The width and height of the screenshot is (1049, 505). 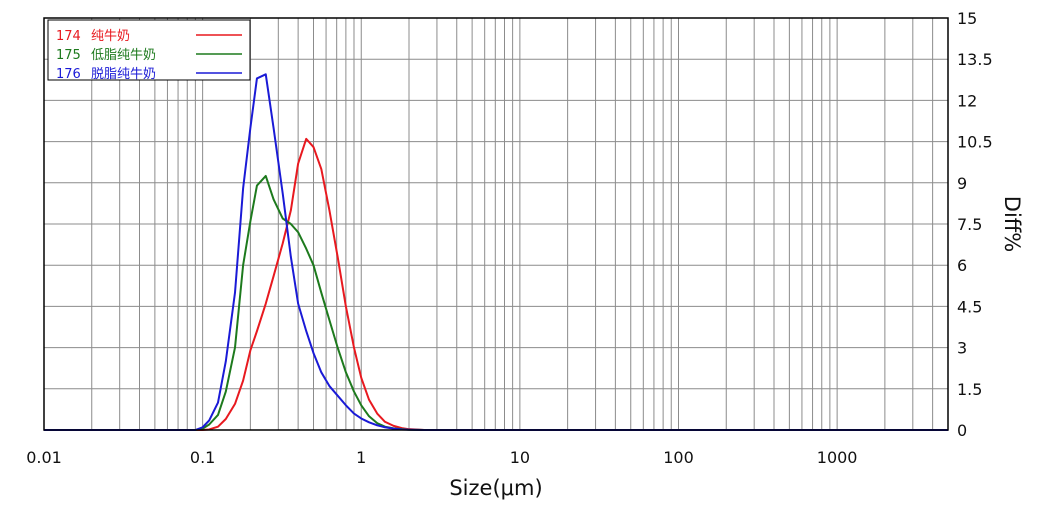 What do you see at coordinates (962, 348) in the screenshot?
I see `y-tick-label: 3` at bounding box center [962, 348].